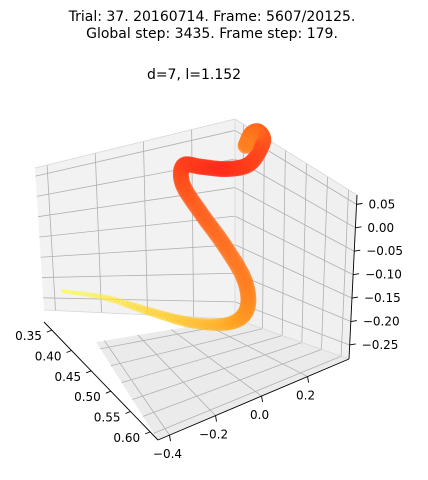 The height and width of the screenshot is (480, 428). Describe the element at coordinates (383, 275) in the screenshot. I see `z-tick-label: −0.10` at that location.